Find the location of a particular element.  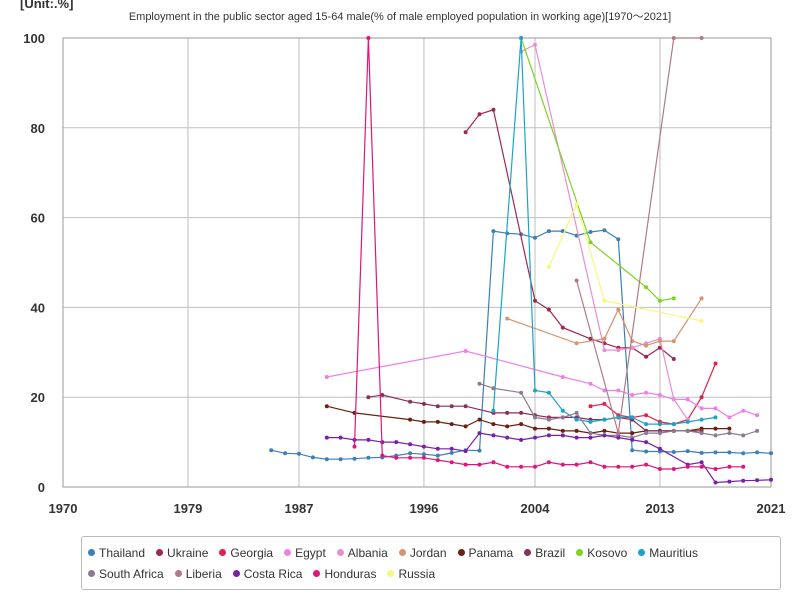

y-tick-label: 20 is located at coordinates (38, 397).